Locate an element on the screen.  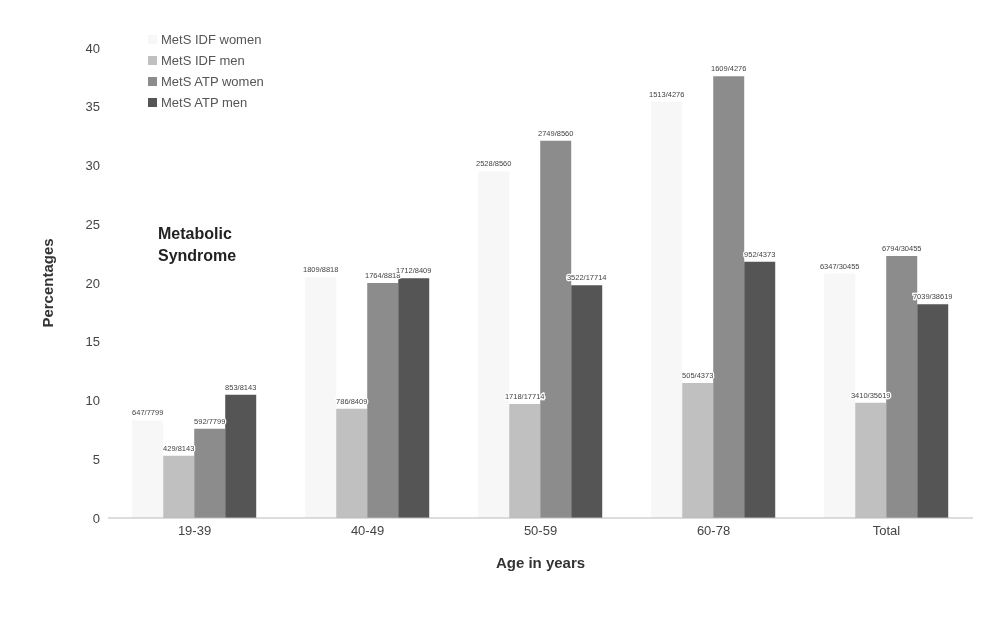
x-tick-label: 60-78 is located at coordinates (713, 531).